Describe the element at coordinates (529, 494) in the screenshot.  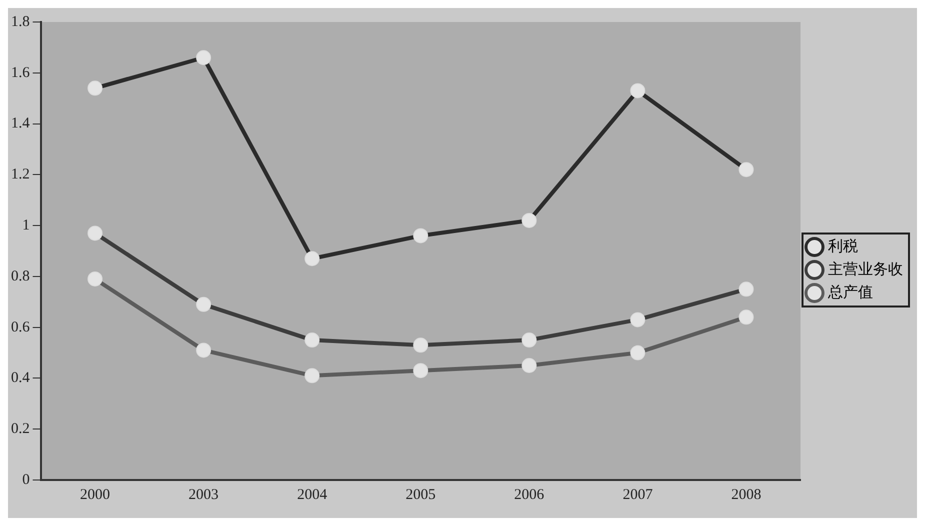
I see `x-tick-label: 2006` at that location.